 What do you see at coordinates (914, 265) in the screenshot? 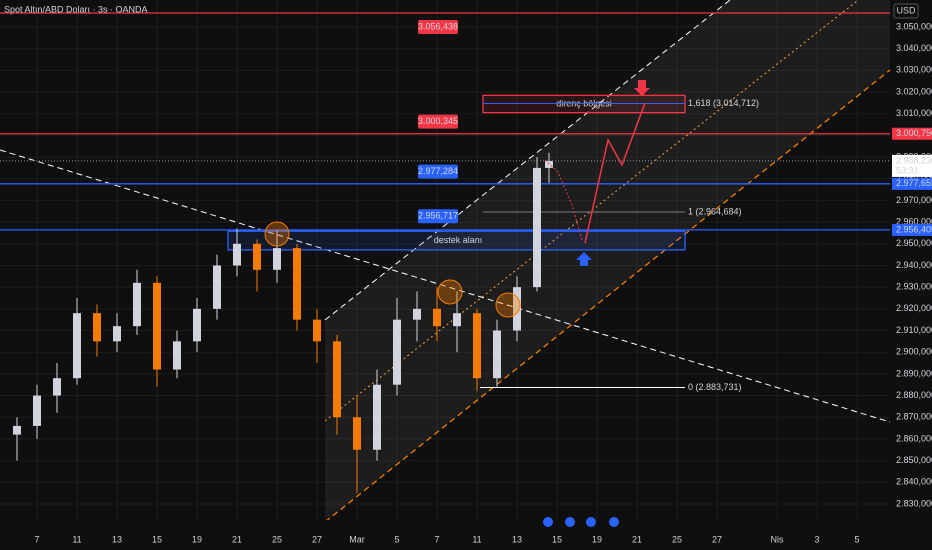
I see `y-tick-label: 2.940,000` at bounding box center [914, 265].